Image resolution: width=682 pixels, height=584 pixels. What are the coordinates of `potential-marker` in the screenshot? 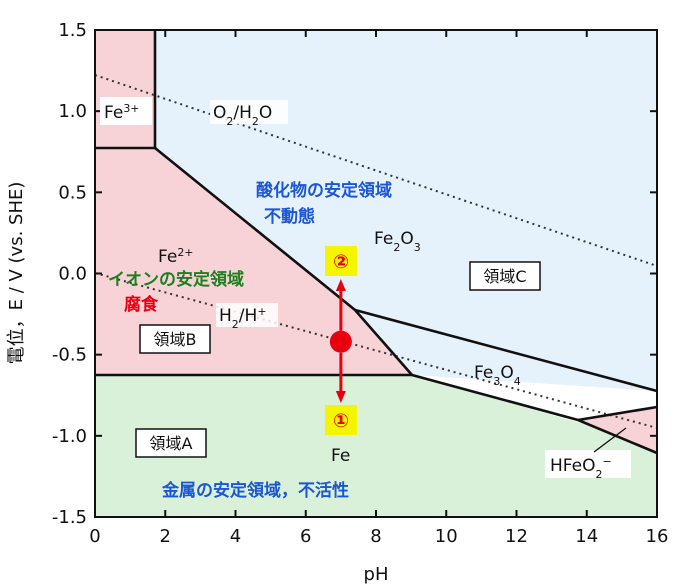 It's located at (340, 341).